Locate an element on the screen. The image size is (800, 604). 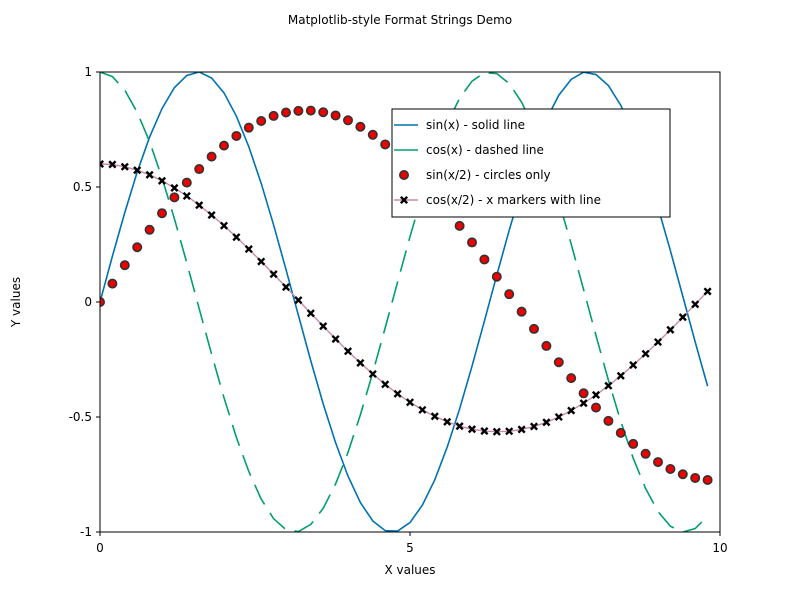
y-axis-label: Y values is located at coordinates (16, 302).